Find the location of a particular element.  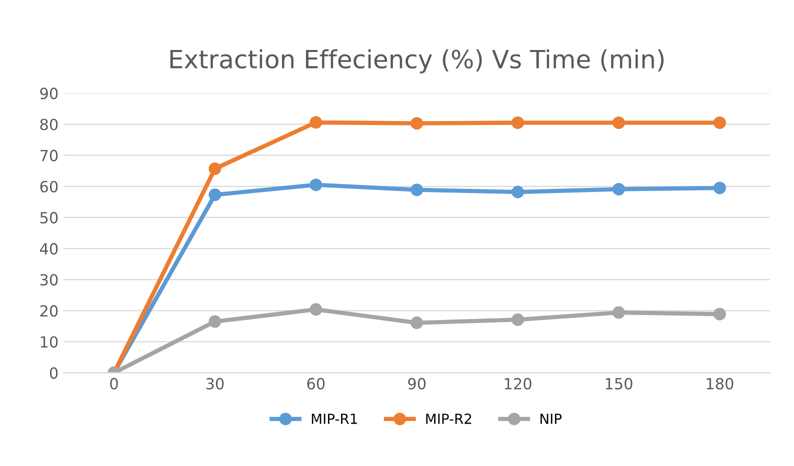

y-tick-label: 20 is located at coordinates (49, 311).